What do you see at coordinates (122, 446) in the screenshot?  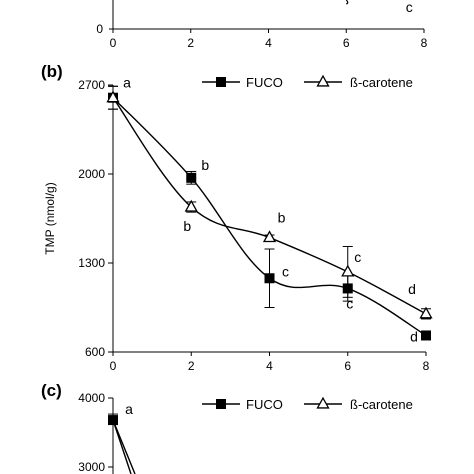 I see `panel-c-line-b-carotene` at bounding box center [122, 446].